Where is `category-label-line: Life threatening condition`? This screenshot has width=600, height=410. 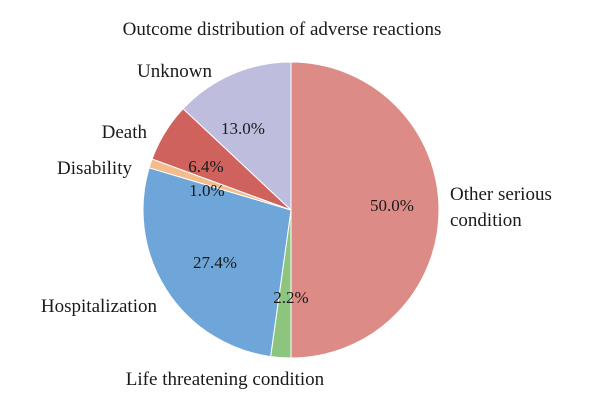 category-label-line: Life threatening condition is located at coordinates (225, 379).